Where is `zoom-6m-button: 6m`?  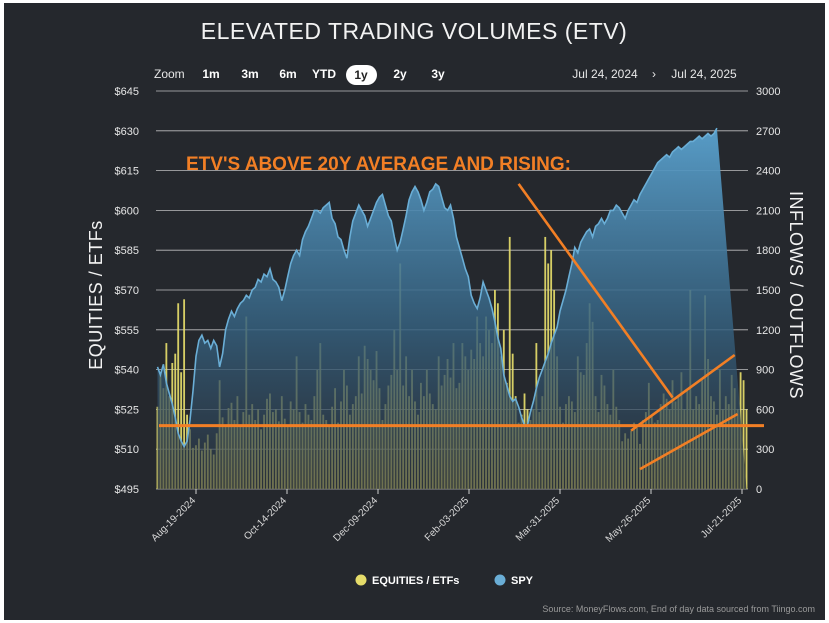
zoom-6m-button: 6m is located at coordinates (287, 74).